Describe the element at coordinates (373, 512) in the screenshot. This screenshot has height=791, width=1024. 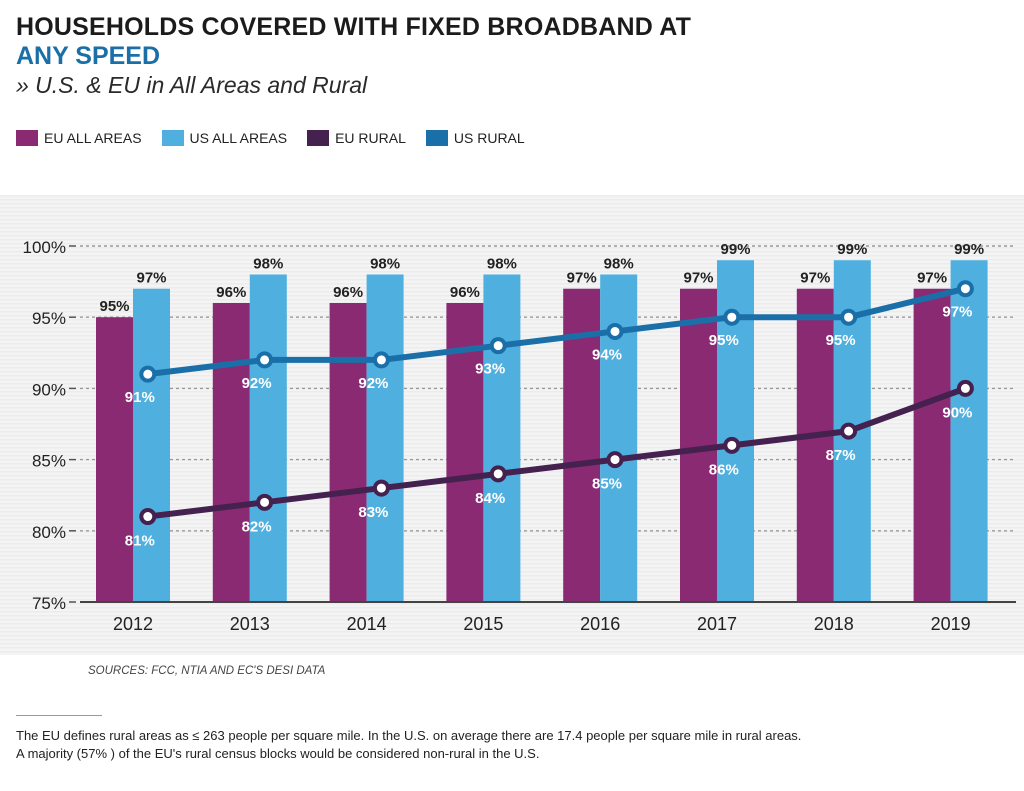
I see `data-label-eu-rural: 83%` at that location.